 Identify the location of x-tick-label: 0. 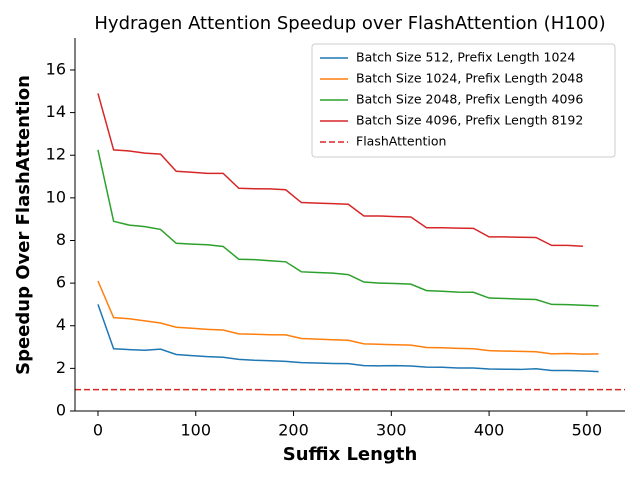
(98, 430).